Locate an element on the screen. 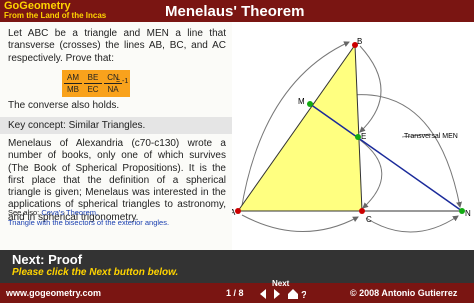 The width and height of the screenshot is (474, 303). formula-result: = -1 is located at coordinates (122, 81).